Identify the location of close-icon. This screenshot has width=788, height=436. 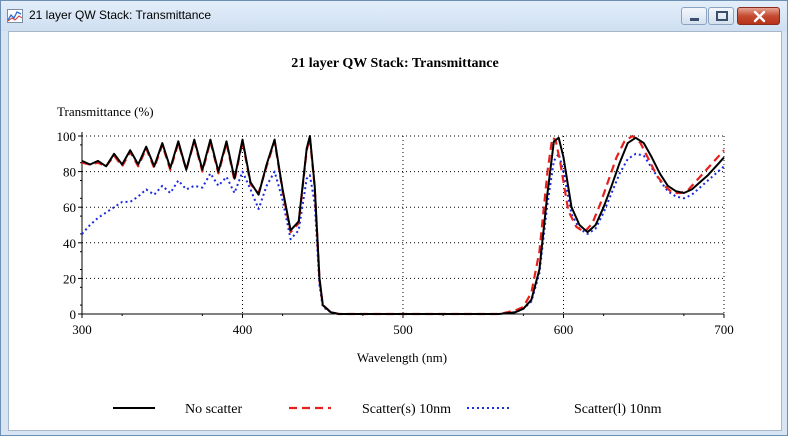
(759, 16).